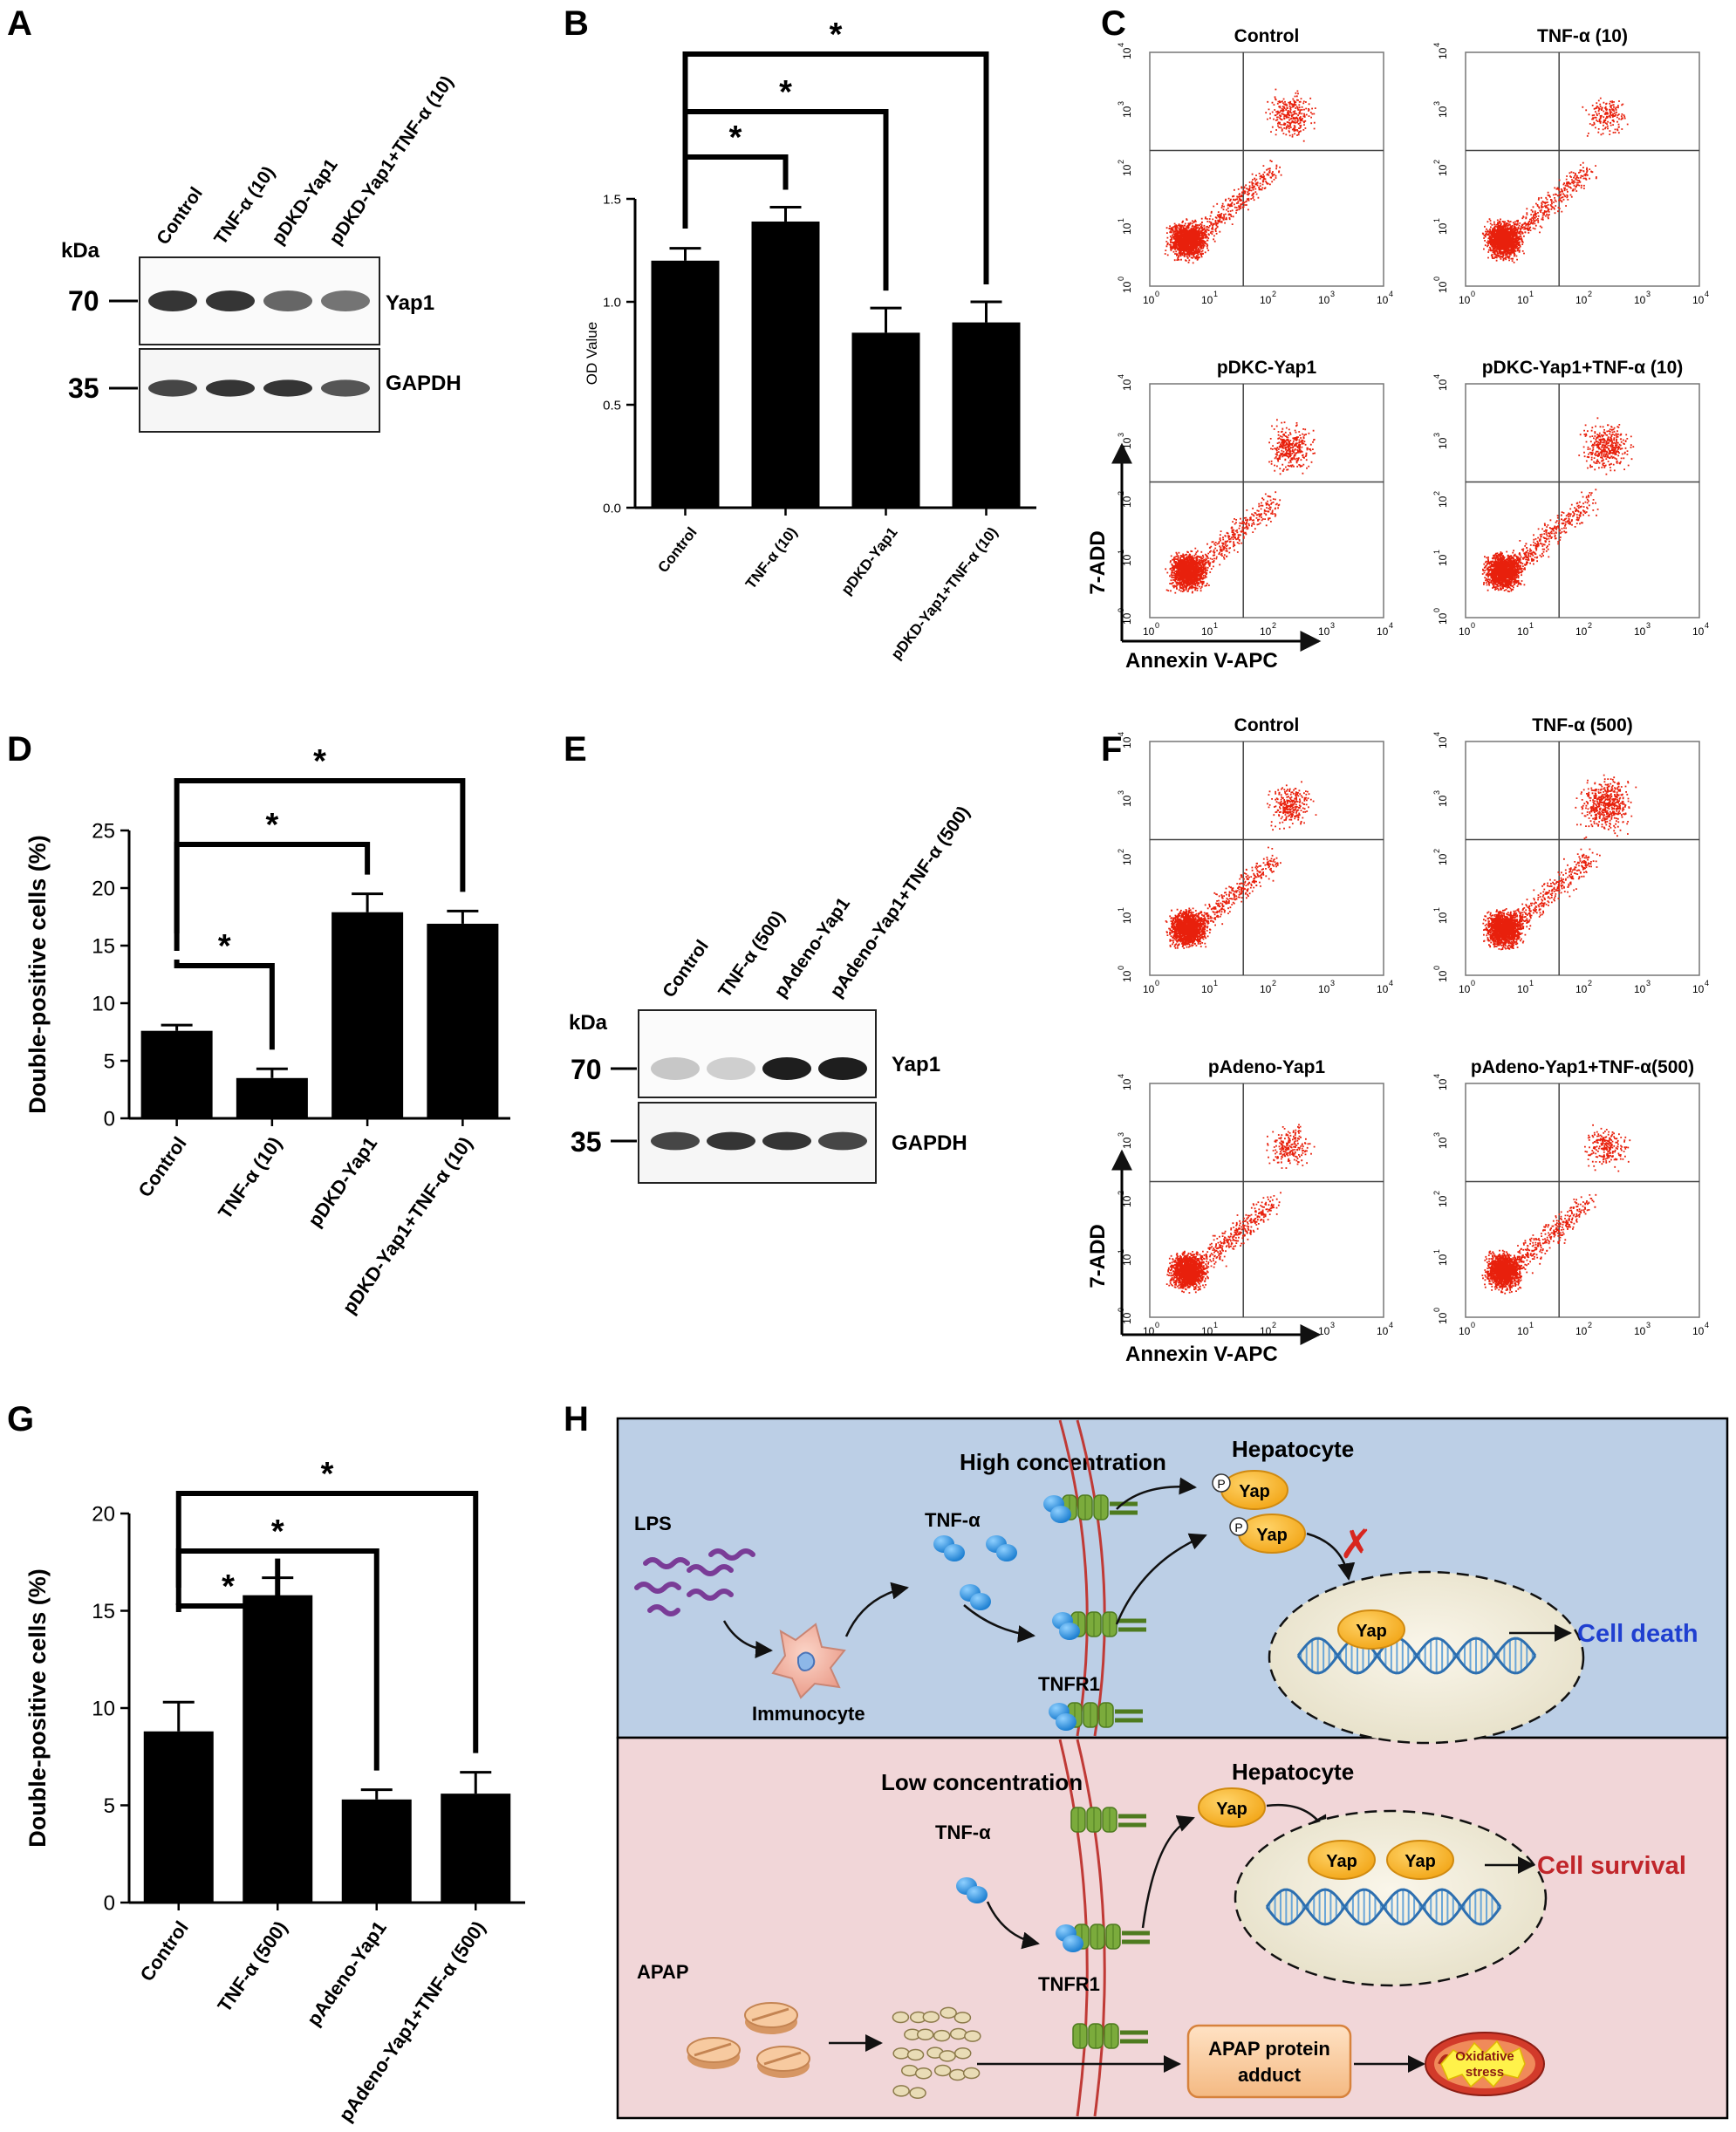  Describe the element at coordinates (1436, 220) in the screenshot. I see `y-tick-exponent: 1` at that location.